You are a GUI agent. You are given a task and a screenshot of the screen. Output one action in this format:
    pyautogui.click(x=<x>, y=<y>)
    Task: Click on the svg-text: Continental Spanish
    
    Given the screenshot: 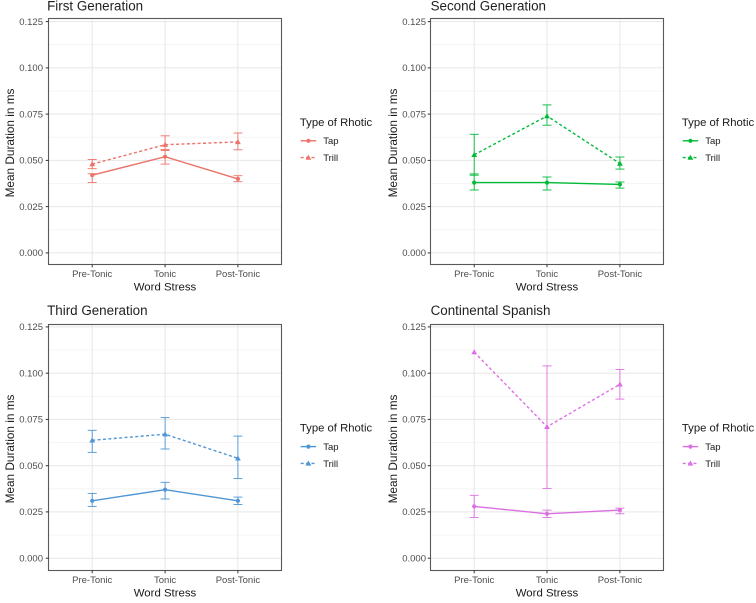 What is the action you would take?
    pyautogui.click(x=491, y=310)
    